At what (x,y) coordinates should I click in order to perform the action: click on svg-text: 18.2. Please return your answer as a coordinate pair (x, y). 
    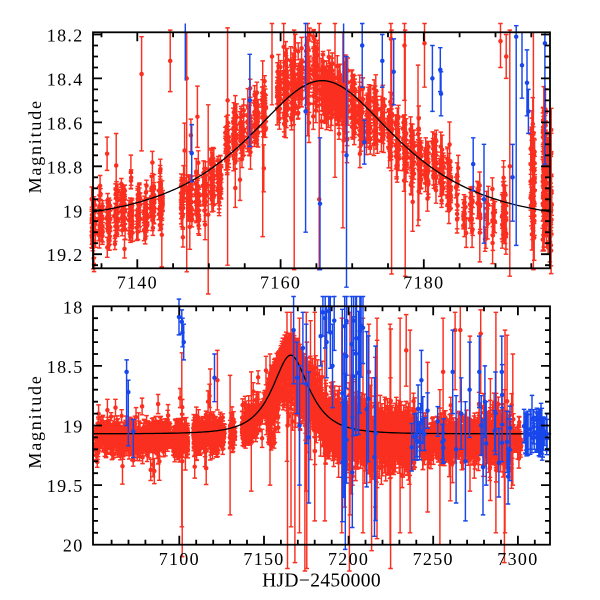
    Looking at the image, I should click on (65, 36).